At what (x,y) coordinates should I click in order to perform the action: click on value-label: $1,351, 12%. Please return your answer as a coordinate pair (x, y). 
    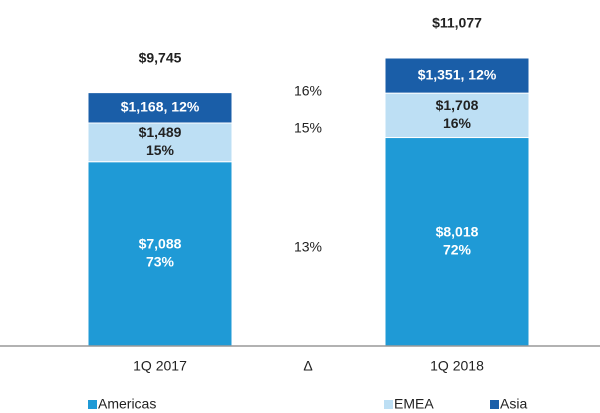
    Looking at the image, I should click on (457, 74).